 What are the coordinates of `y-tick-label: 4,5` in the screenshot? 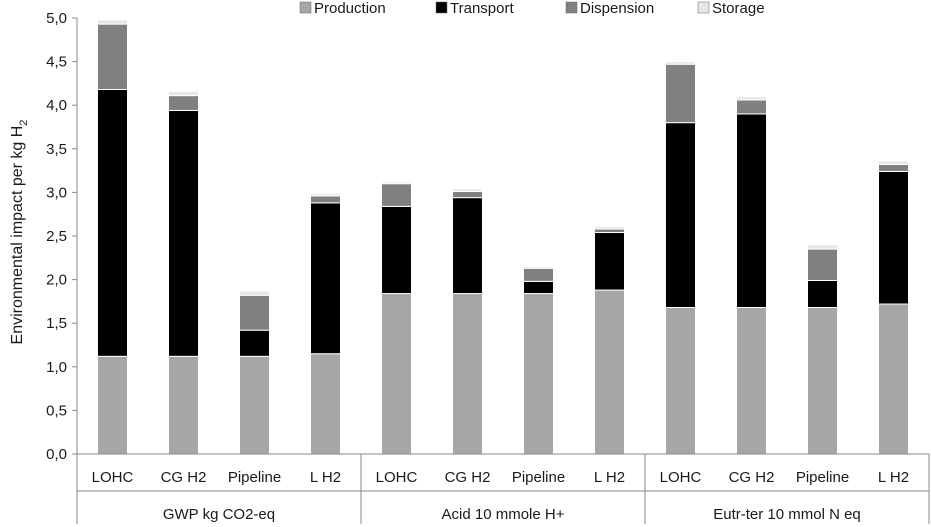 It's located at (56, 62).